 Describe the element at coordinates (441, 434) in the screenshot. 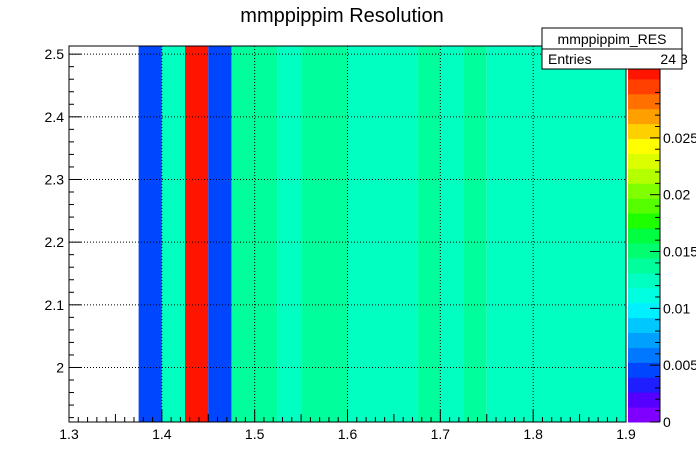

I see `x-tick-label: 1.7` at that location.